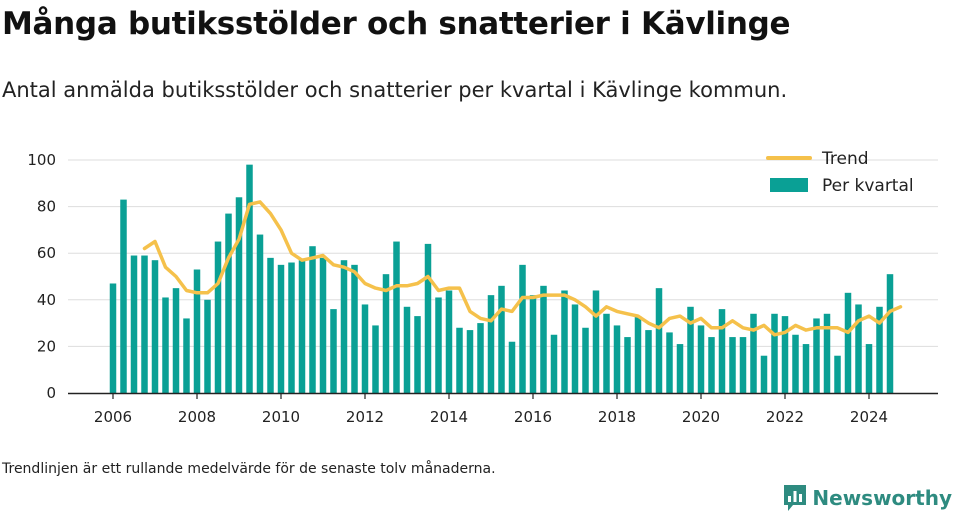 The height and width of the screenshot is (520, 960). I want to click on x-tick-label: 2022, so click(785, 417).